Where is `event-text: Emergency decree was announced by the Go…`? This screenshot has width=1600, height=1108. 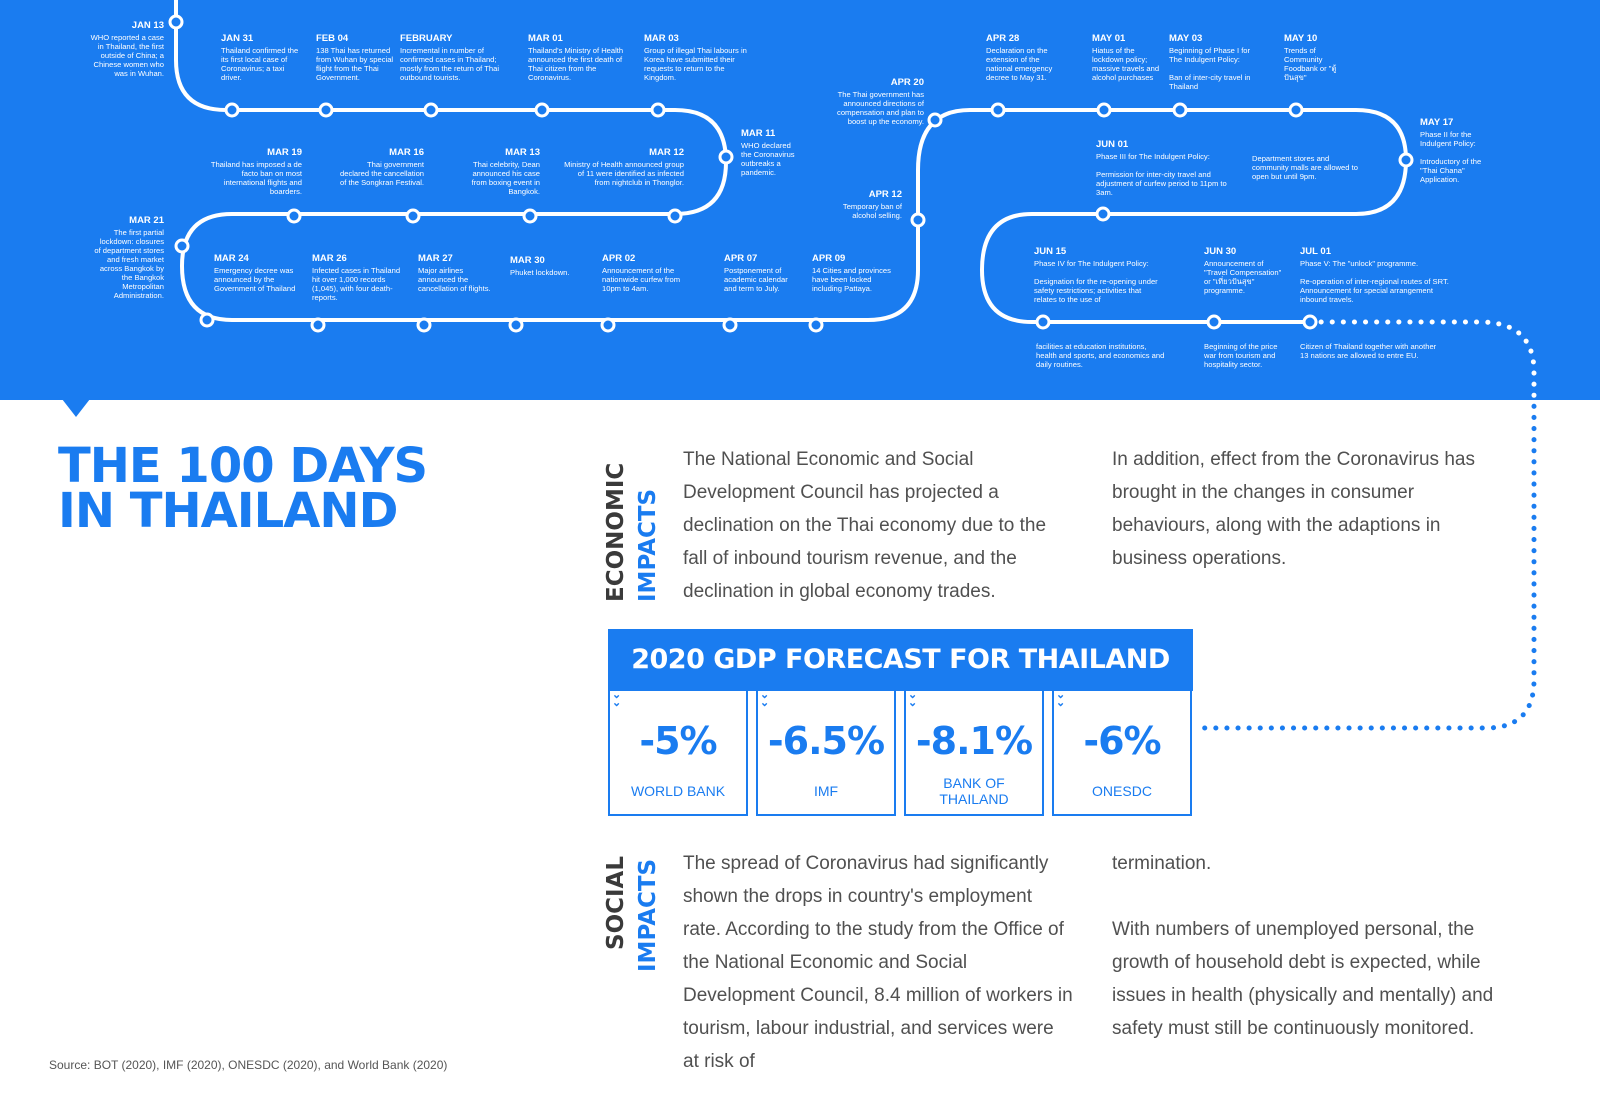 event-text: Emergency decree was announced by the Go… is located at coordinates (255, 279).